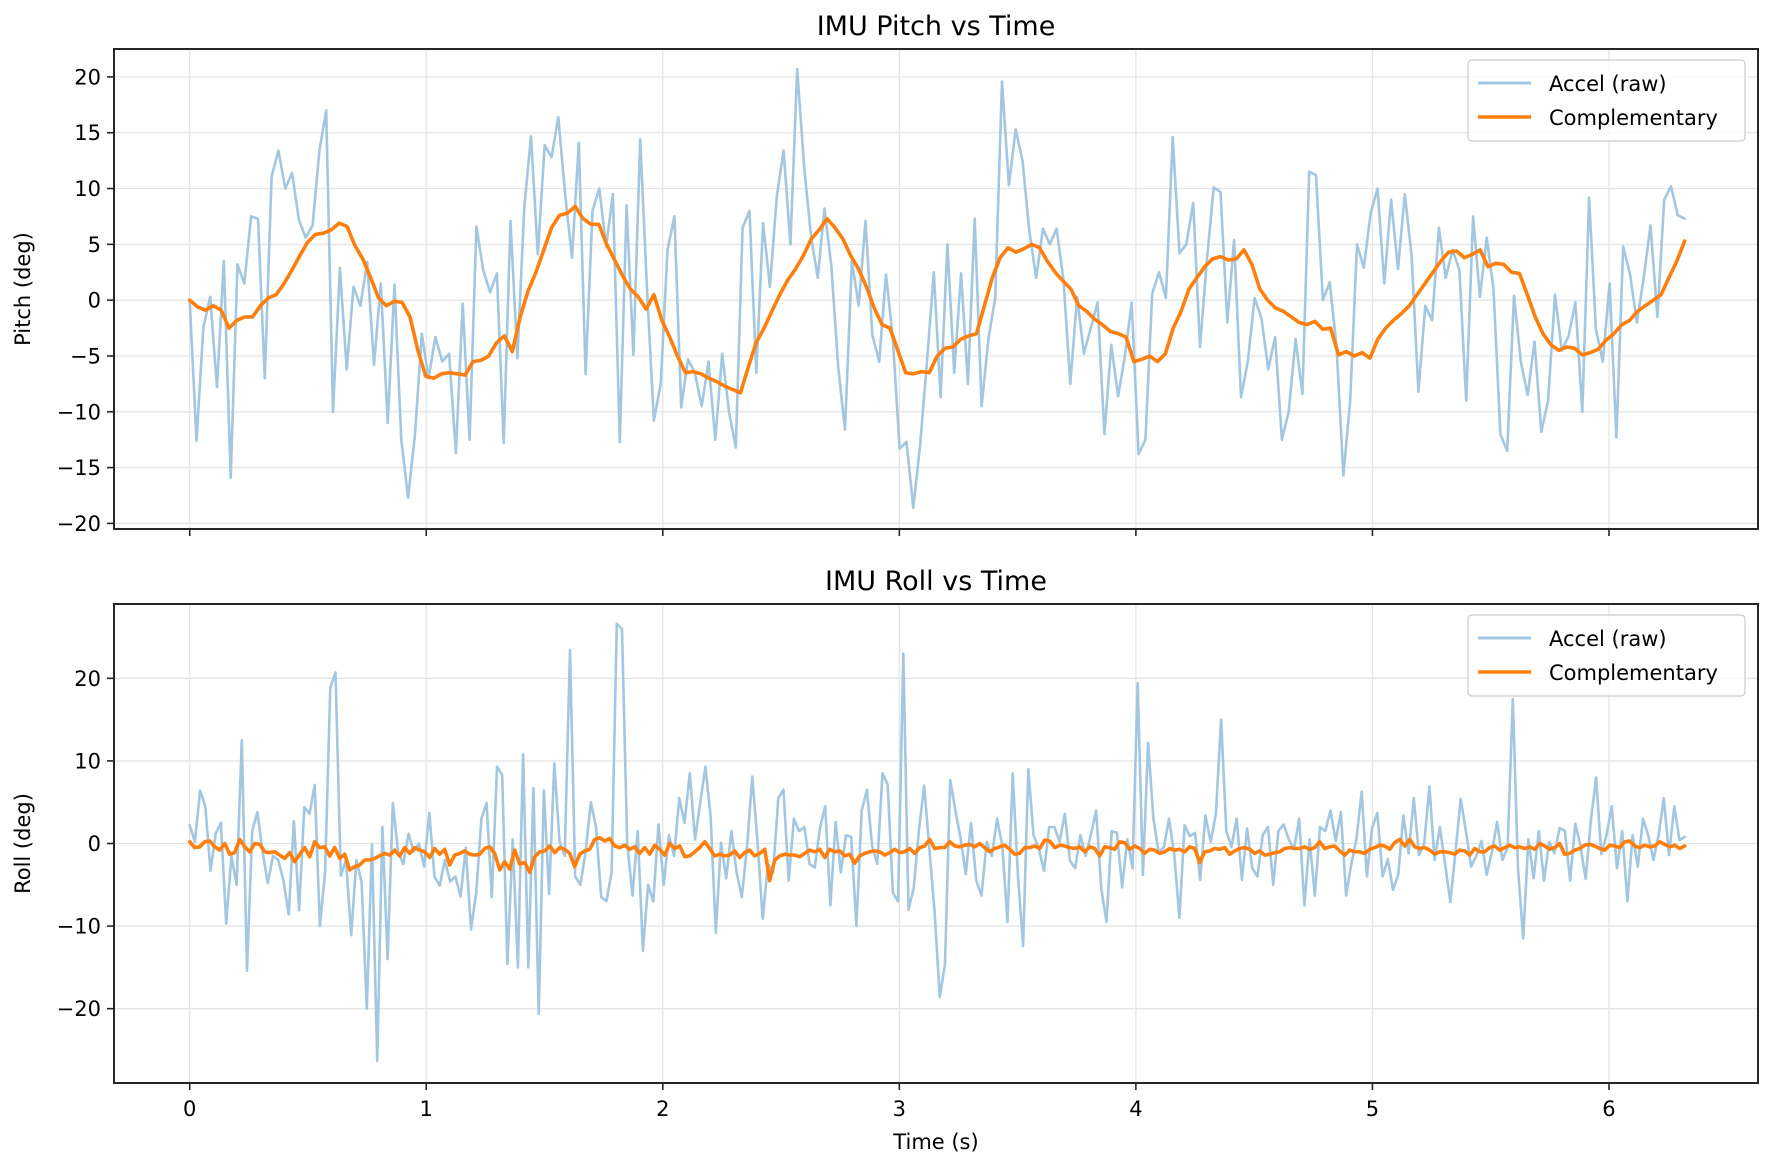  What do you see at coordinates (1633, 673) in the screenshot?
I see `roll-legend-complementary-label: Complementary` at bounding box center [1633, 673].